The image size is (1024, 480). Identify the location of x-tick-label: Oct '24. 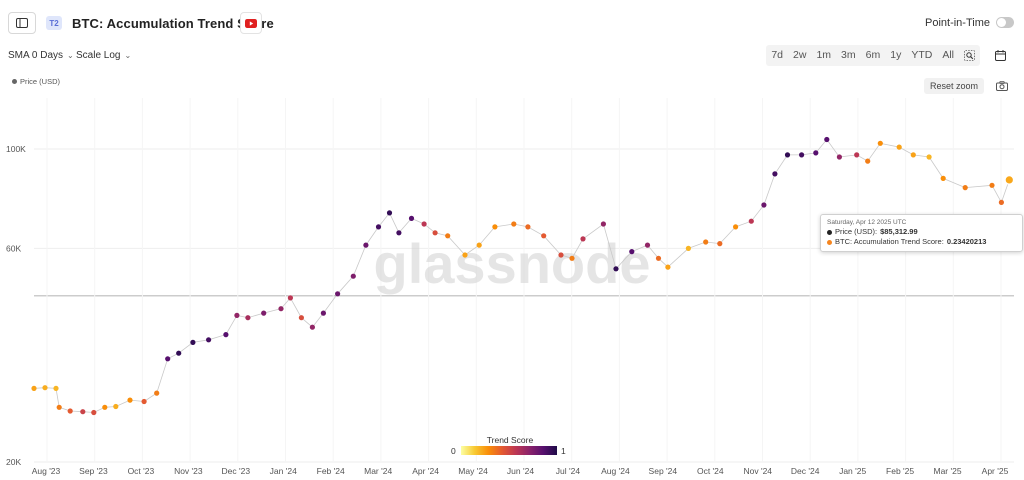
(710, 471).